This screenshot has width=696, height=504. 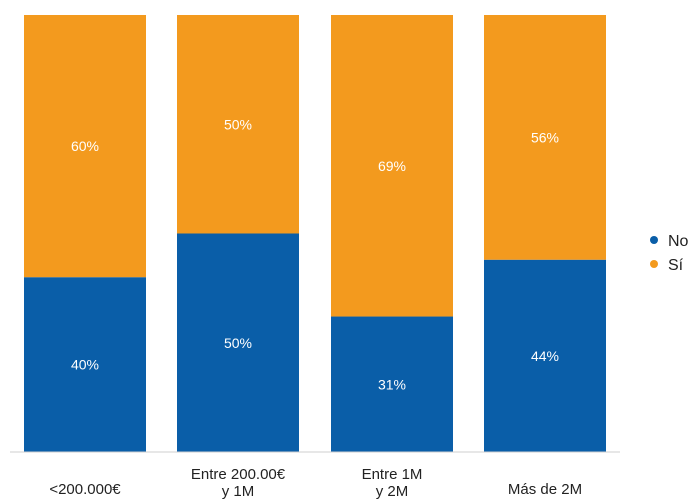 I want to click on data-label: 69%, so click(x=392, y=166).